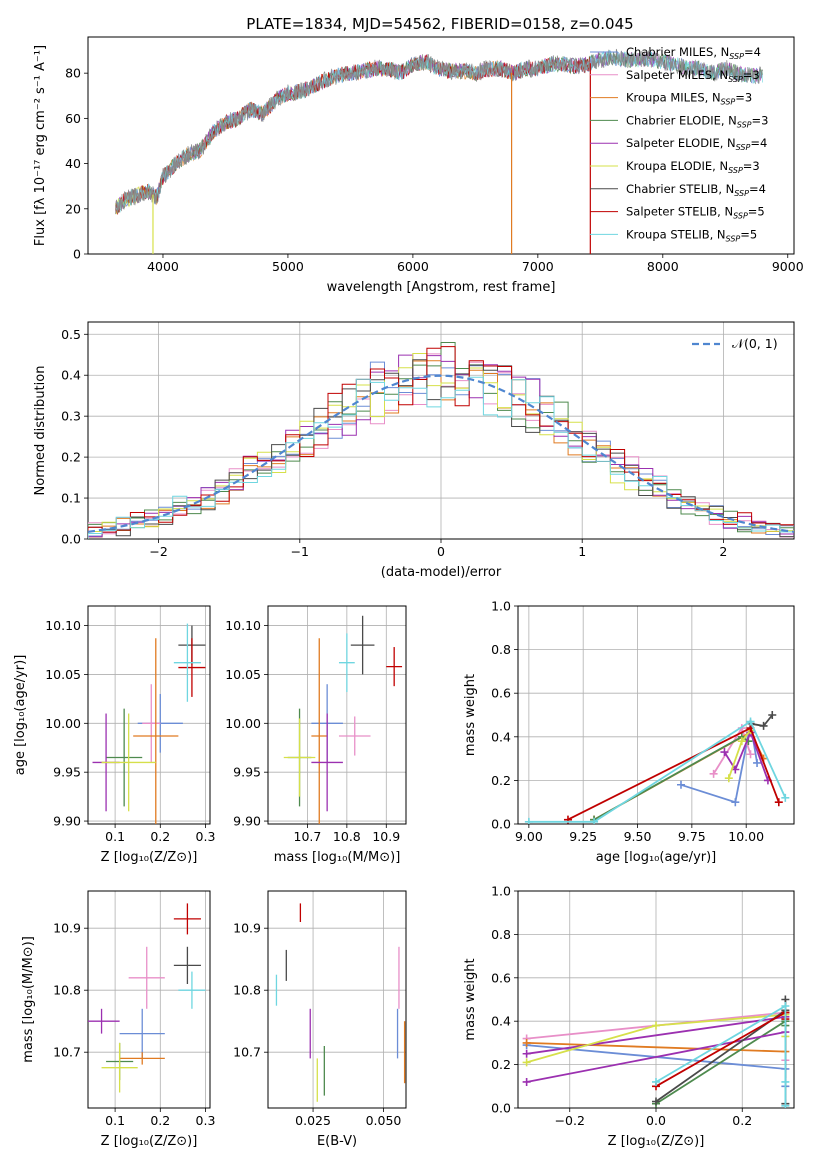  What do you see at coordinates (243, 625) in the screenshot?
I see `age_vs_mass-ytick-label: 10.10` at bounding box center [243, 625].